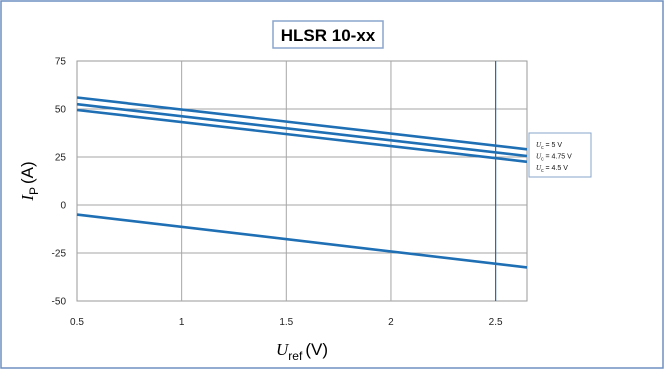 The image size is (665, 374). I want to click on x-axis-unit: (V), so click(316, 349).